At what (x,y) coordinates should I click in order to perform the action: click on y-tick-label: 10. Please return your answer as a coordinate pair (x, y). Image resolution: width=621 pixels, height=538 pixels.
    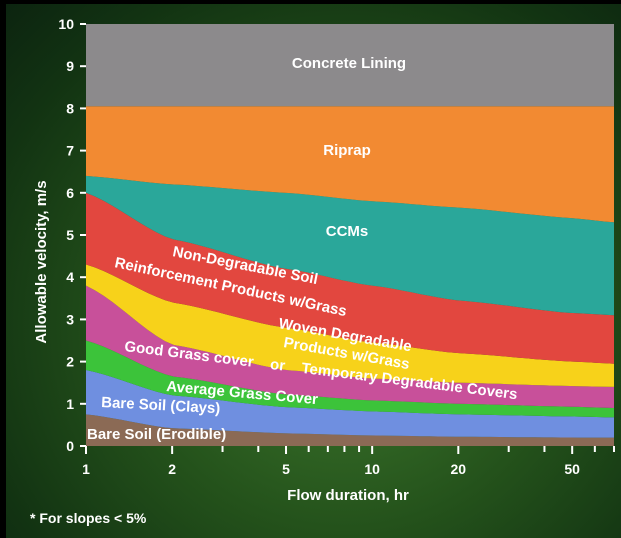
    Looking at the image, I should click on (66, 24).